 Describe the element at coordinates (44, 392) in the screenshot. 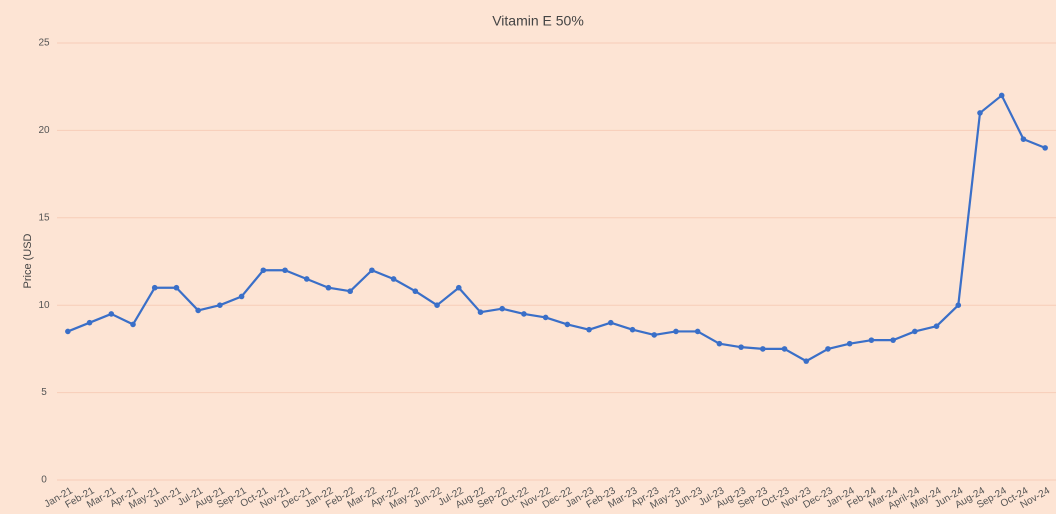

I see `y-tick-label: 5` at that location.